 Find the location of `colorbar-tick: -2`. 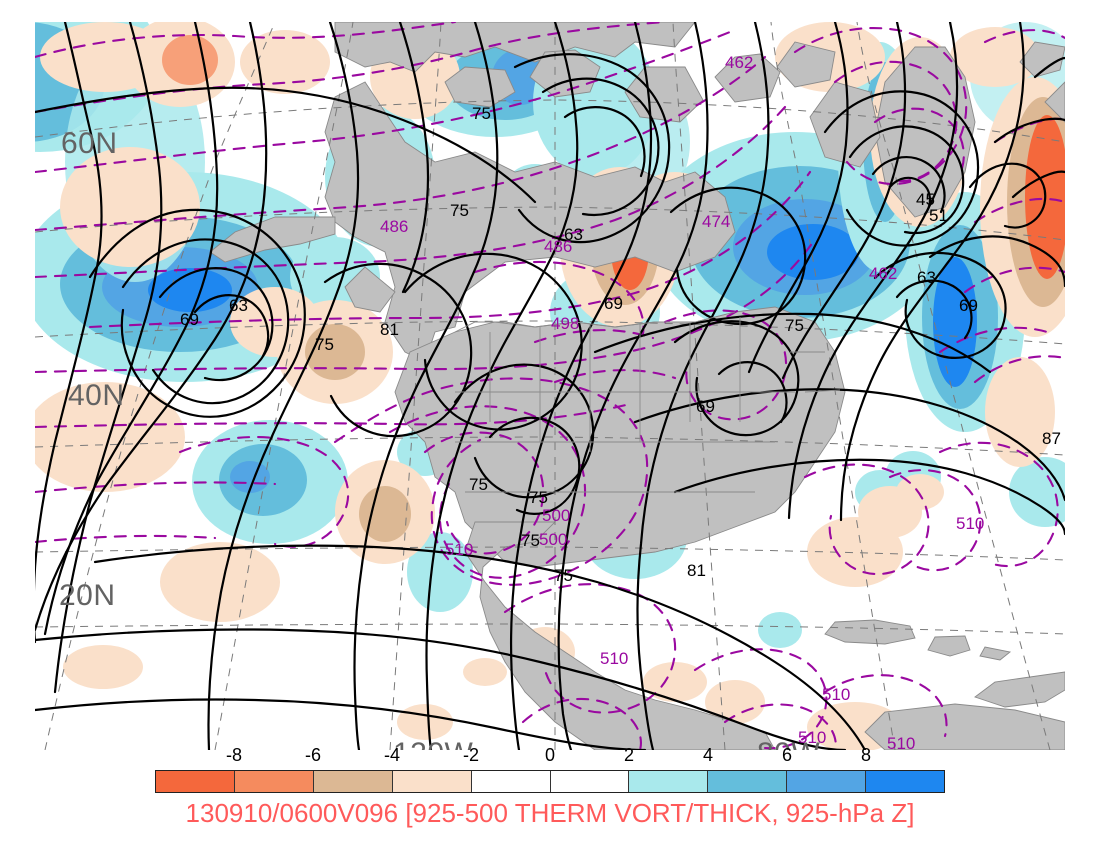

colorbar-tick: -2 is located at coordinates (471, 755).